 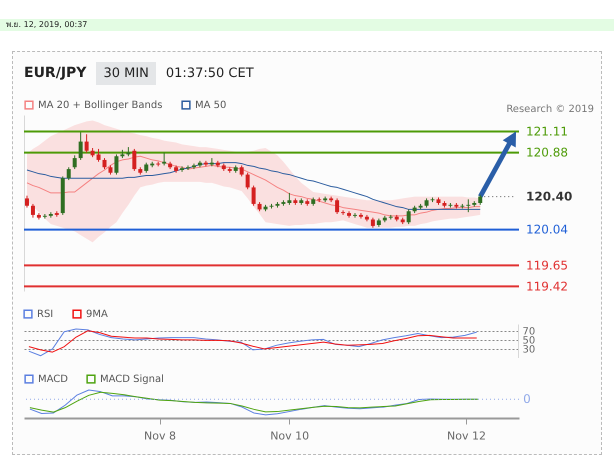 What do you see at coordinates (547, 265) in the screenshot?
I see `ref-line-label: 119.65` at bounding box center [547, 265].